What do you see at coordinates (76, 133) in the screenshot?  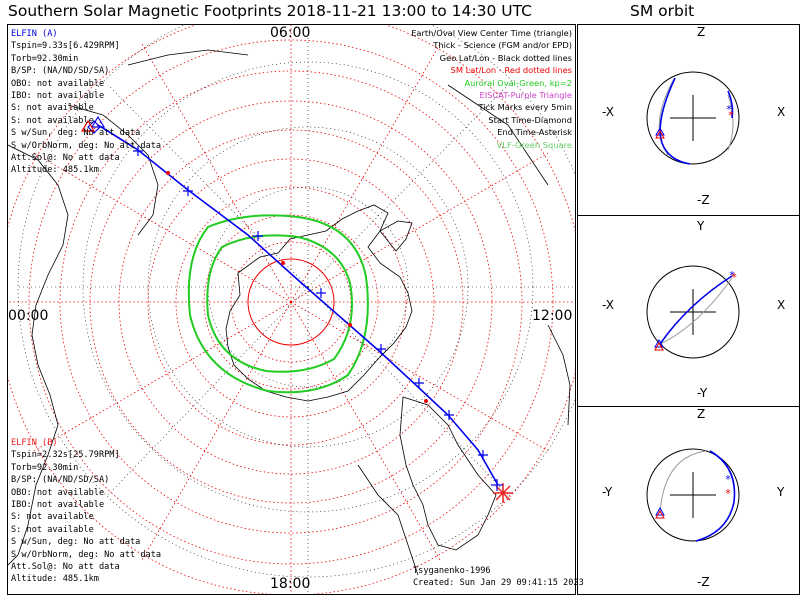 I see `elfin-a-line: S w/Sun, deg: No att data` at bounding box center [76, 133].